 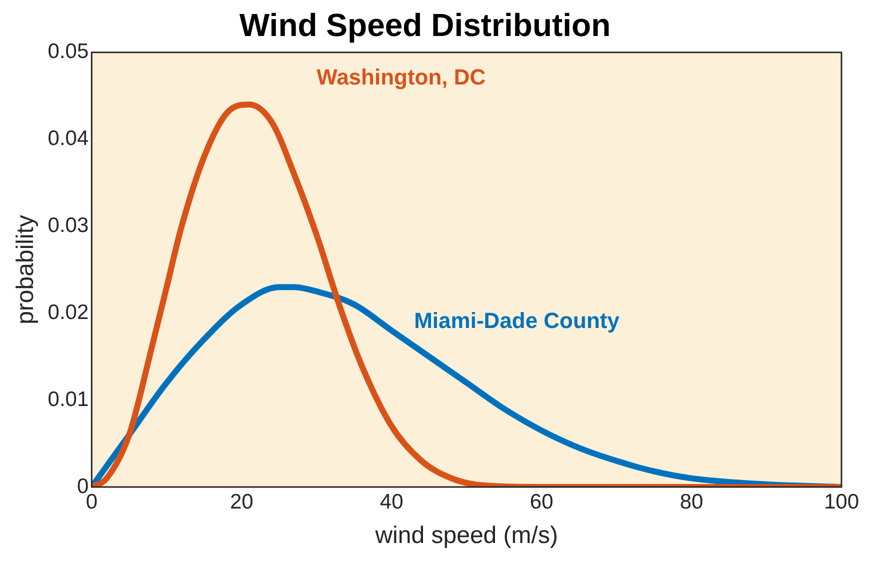 I want to click on y-tick-label: 0.01, so click(x=68, y=399).